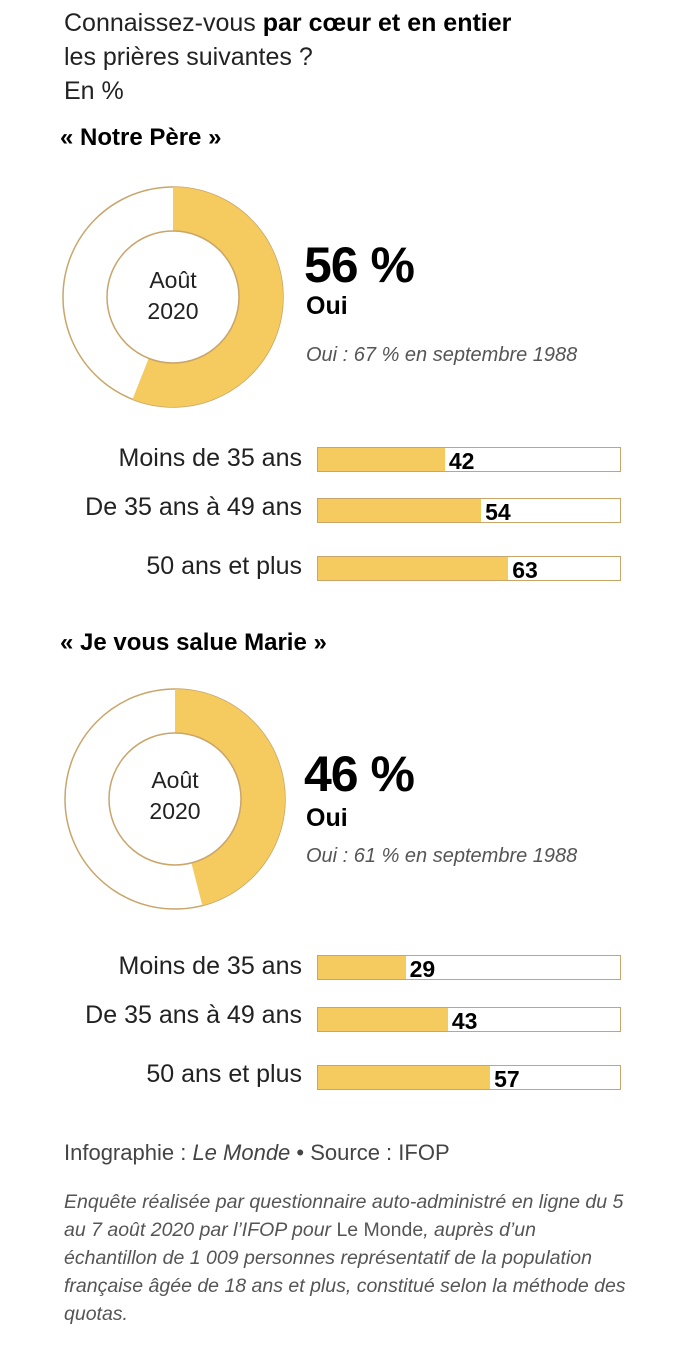 The width and height of the screenshot is (688, 1346). What do you see at coordinates (380, 1230) in the screenshot?
I see `method-publication: Le Monde` at bounding box center [380, 1230].